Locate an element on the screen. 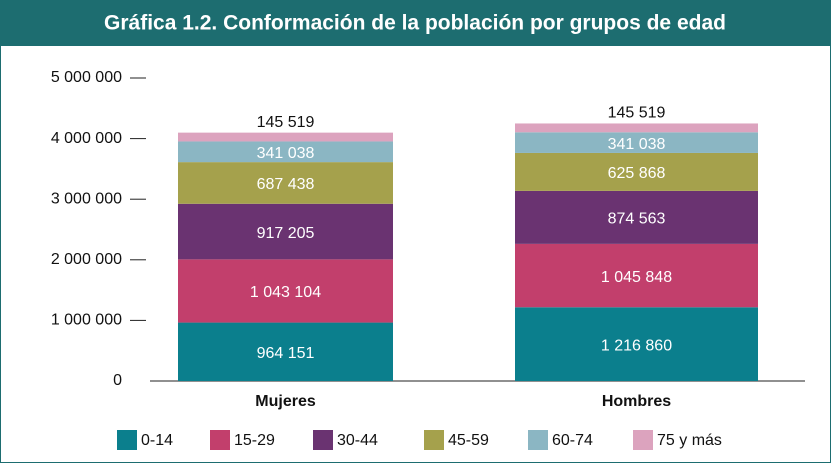 Image resolution: width=831 pixels, height=463 pixels. legend-label: 75 y más is located at coordinates (689, 440).